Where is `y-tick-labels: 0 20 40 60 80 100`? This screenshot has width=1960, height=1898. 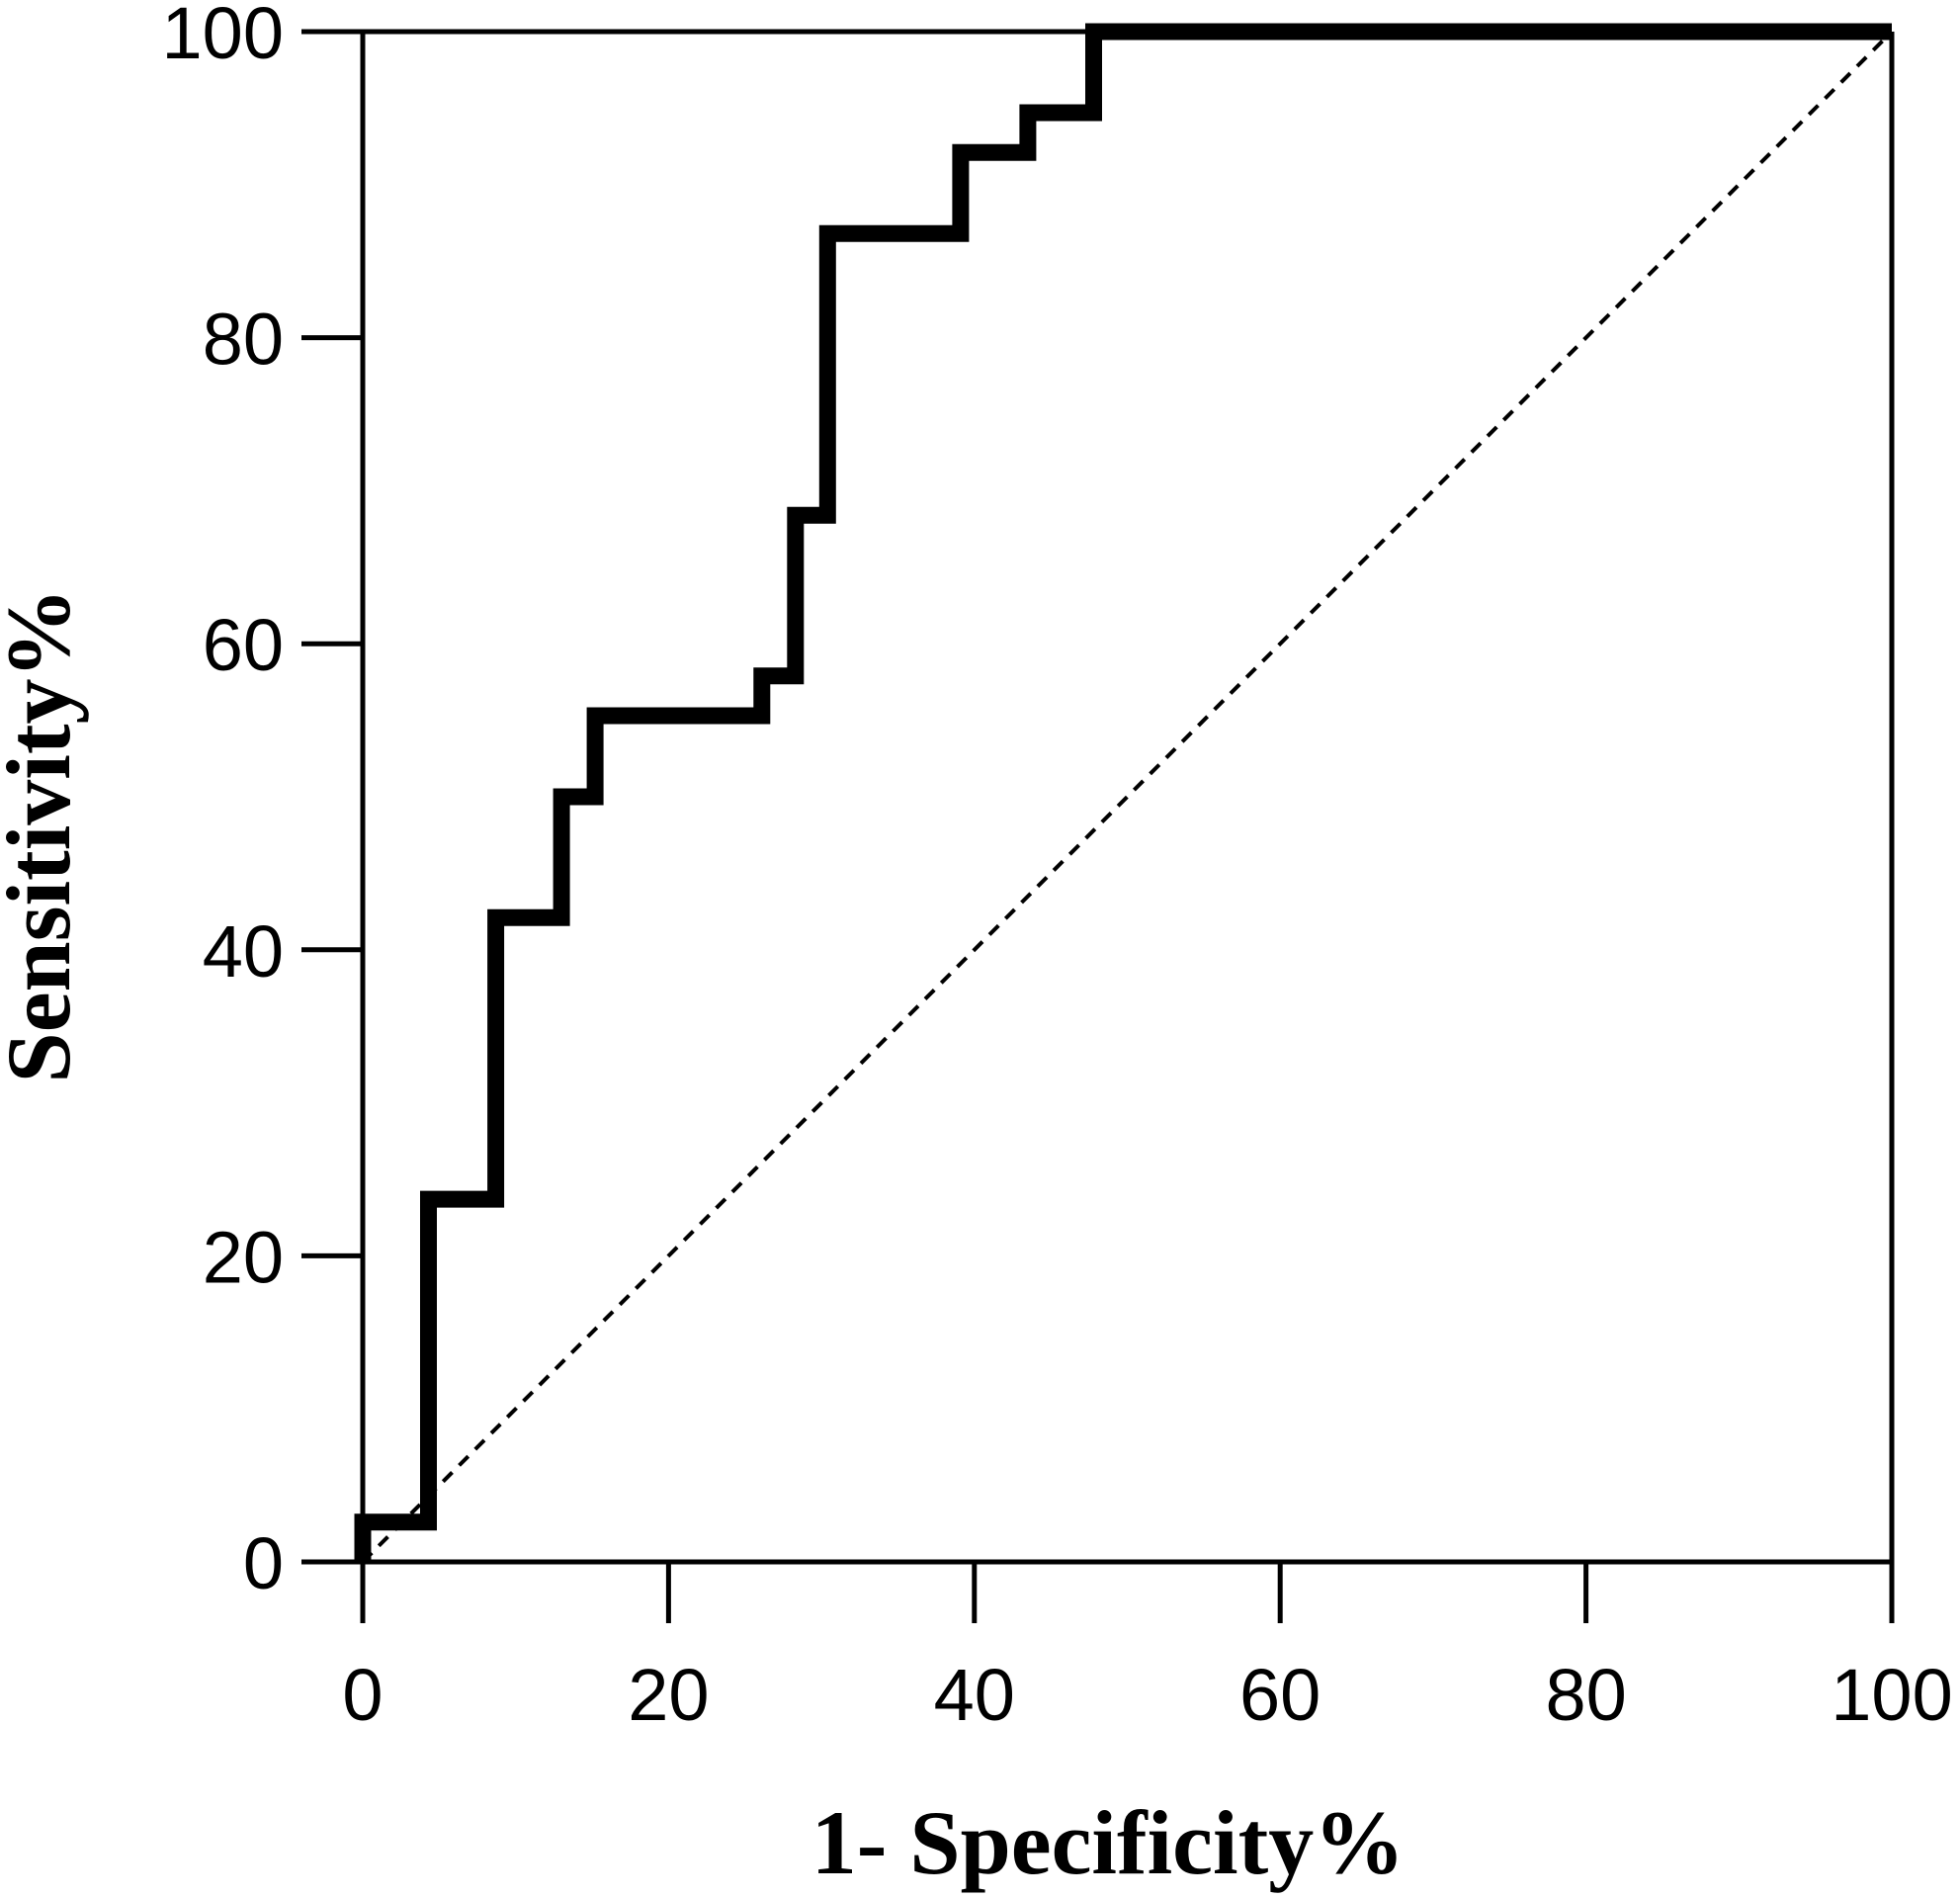 y-tick-labels: 0 20 40 60 80 100 is located at coordinates (223, 802).